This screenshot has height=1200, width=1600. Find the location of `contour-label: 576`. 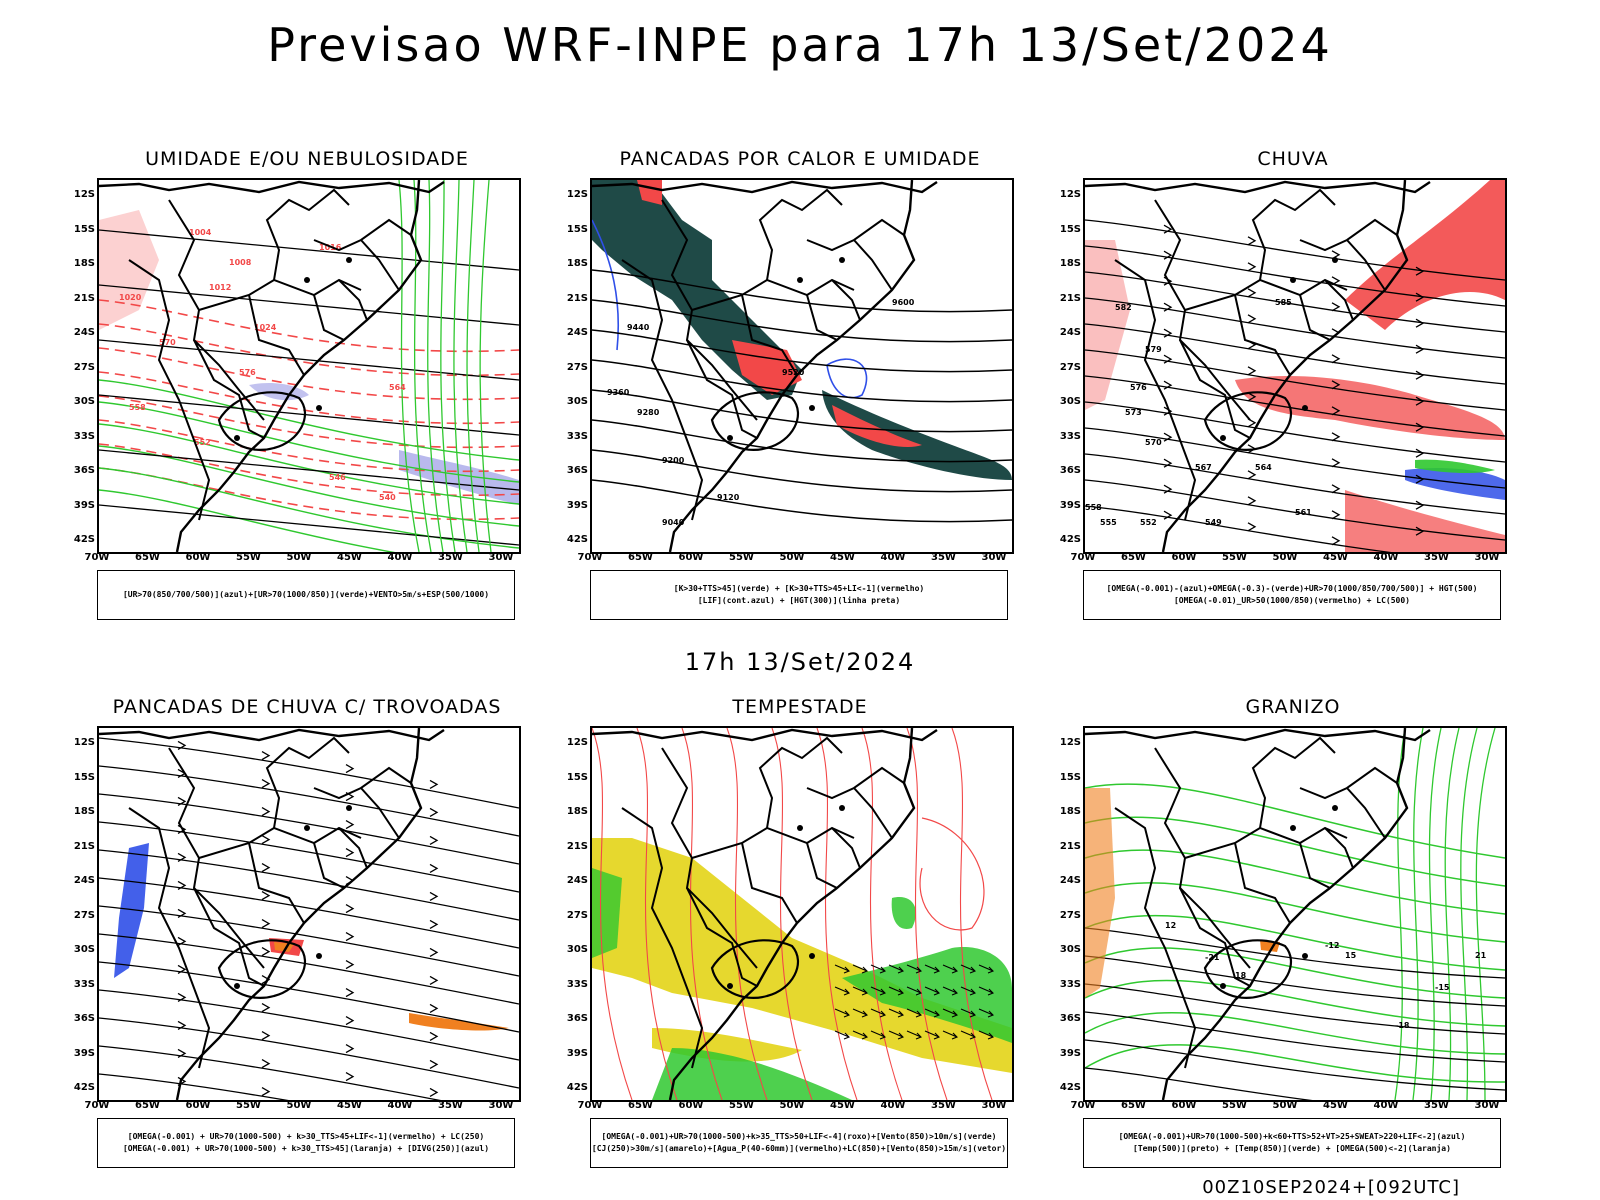

contour-label: 576 is located at coordinates (1138, 387).